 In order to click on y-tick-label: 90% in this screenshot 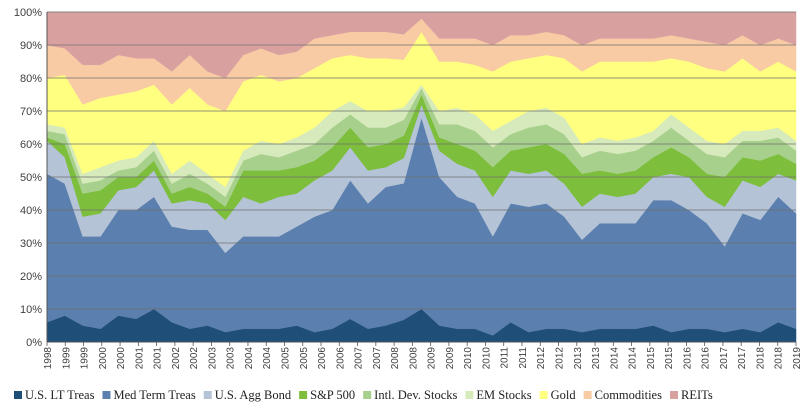, I will do `click(31, 46)`.